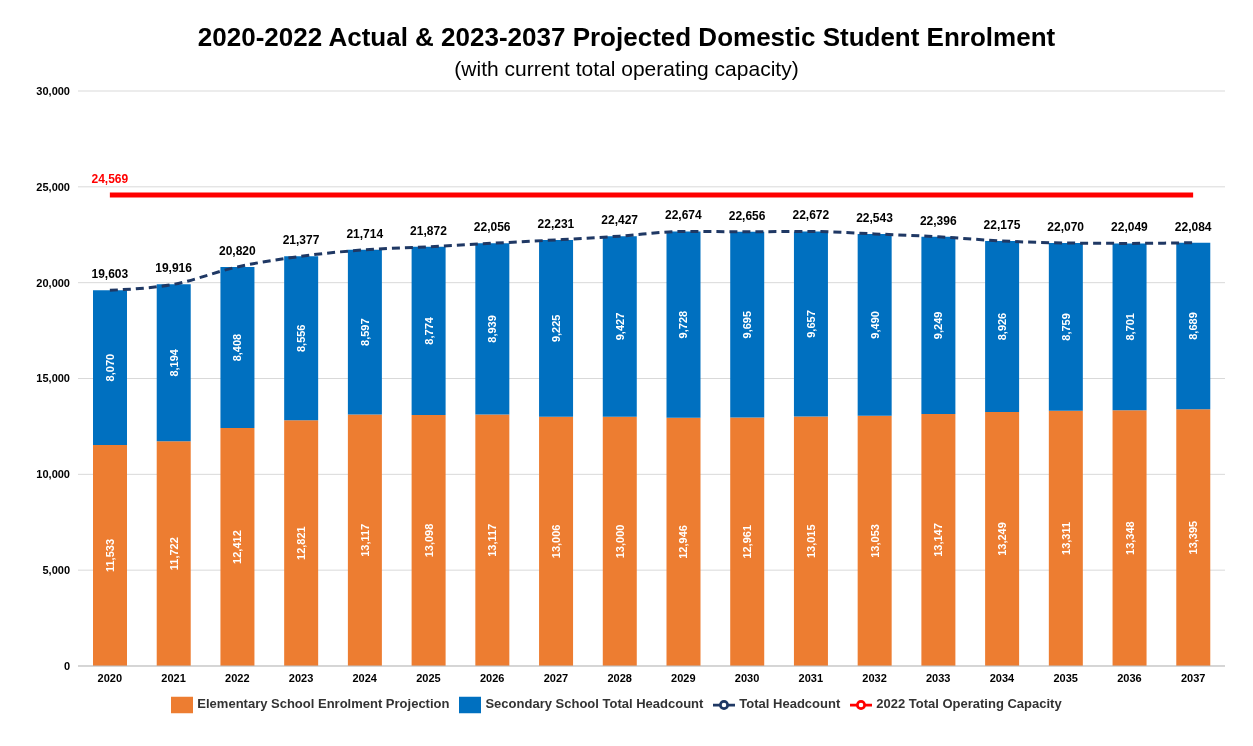 The image size is (1253, 746). Describe the element at coordinates (969, 704) in the screenshot. I see `legend-label: 2022 Total Operating Capacity` at that location.